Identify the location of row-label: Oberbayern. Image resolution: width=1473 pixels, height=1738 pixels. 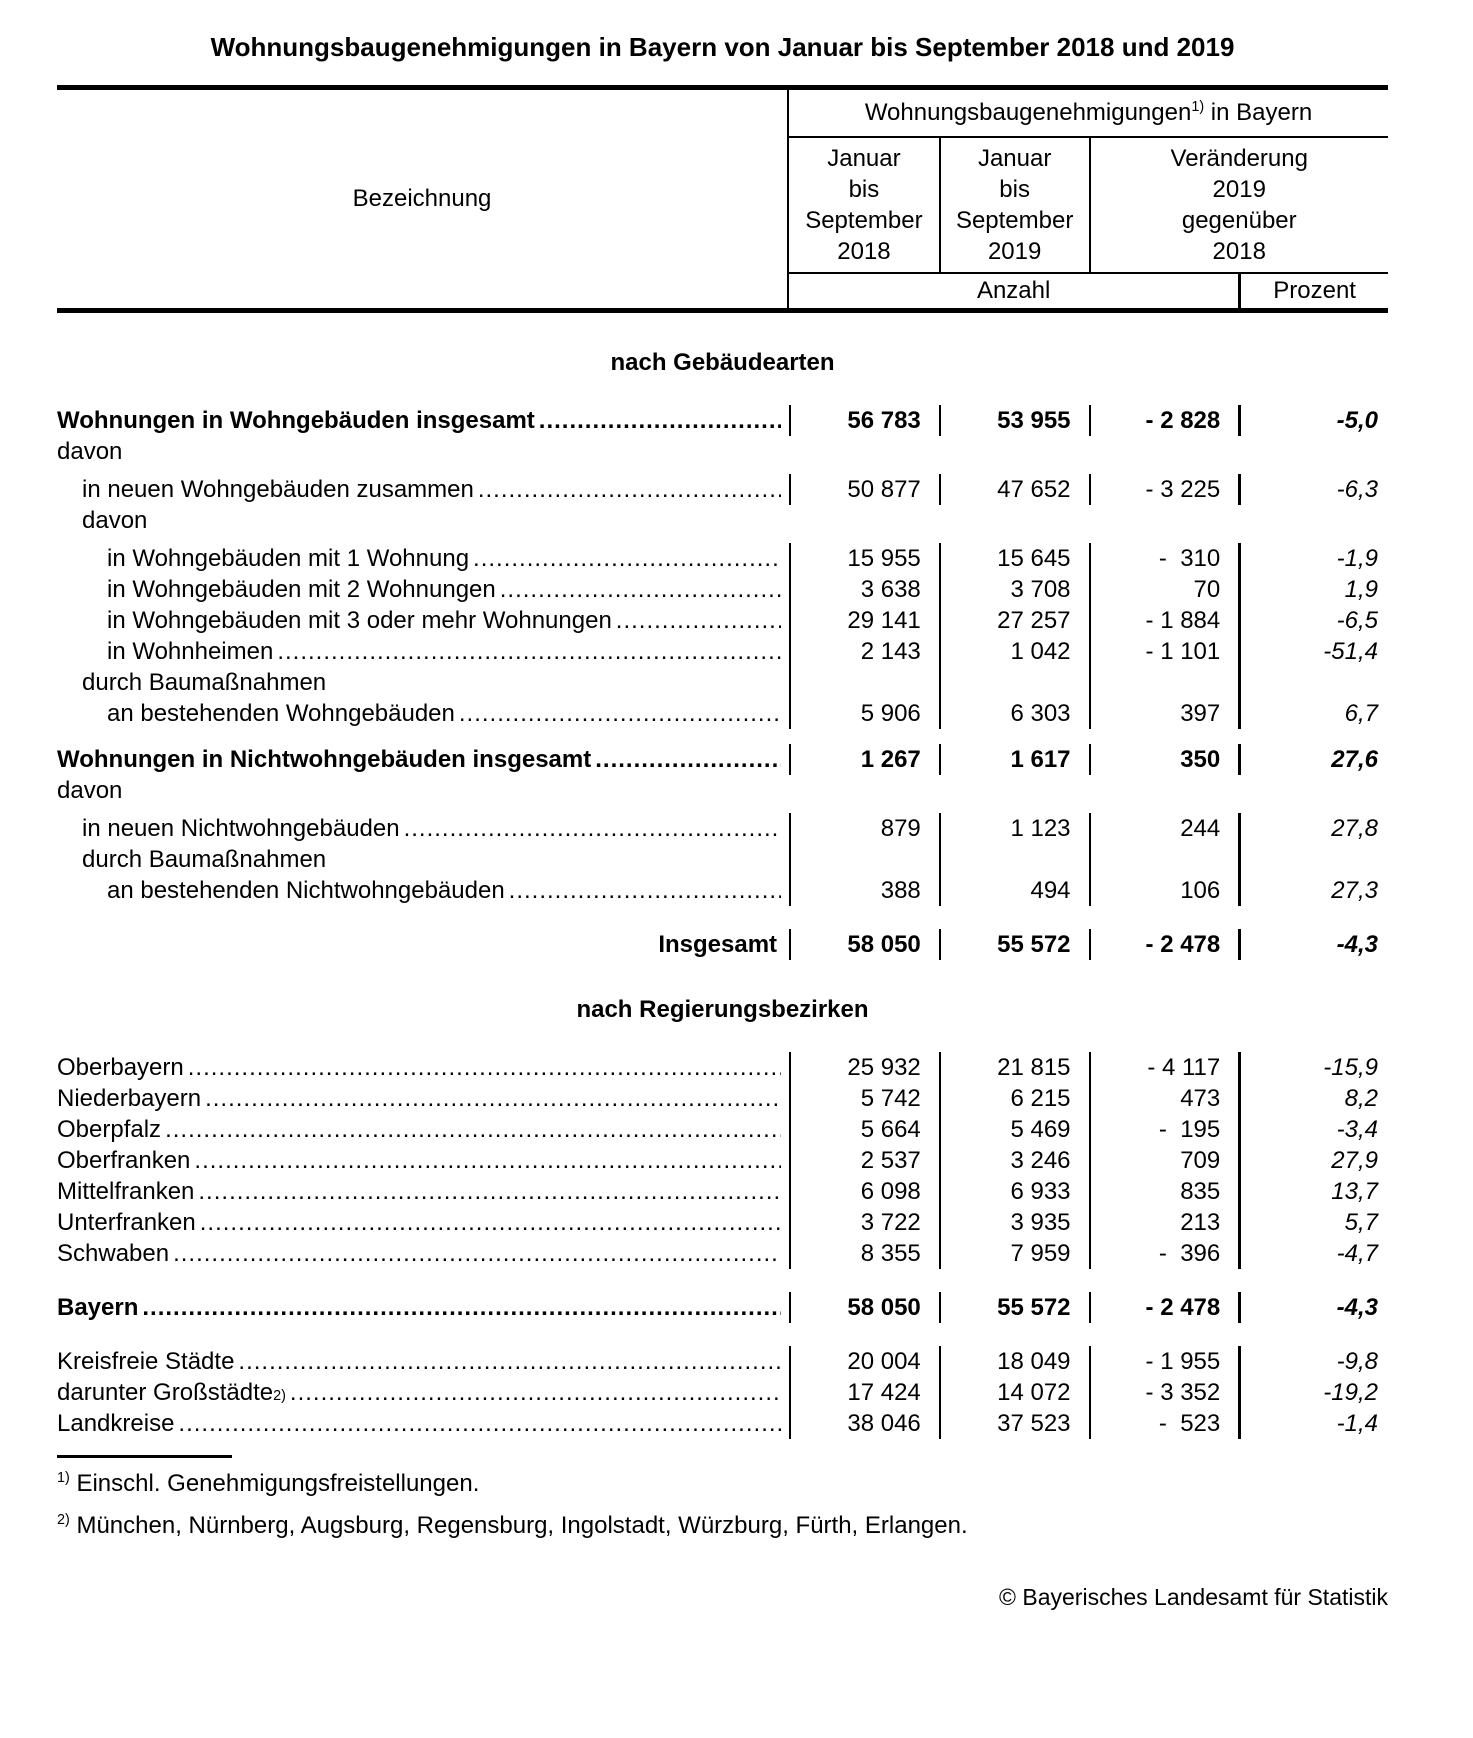
(423, 1067).